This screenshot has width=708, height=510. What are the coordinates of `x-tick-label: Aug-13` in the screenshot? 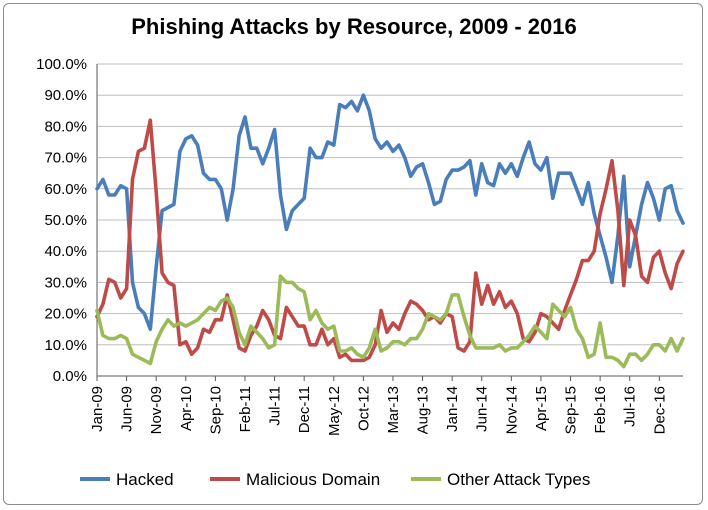 It's located at (423, 410).